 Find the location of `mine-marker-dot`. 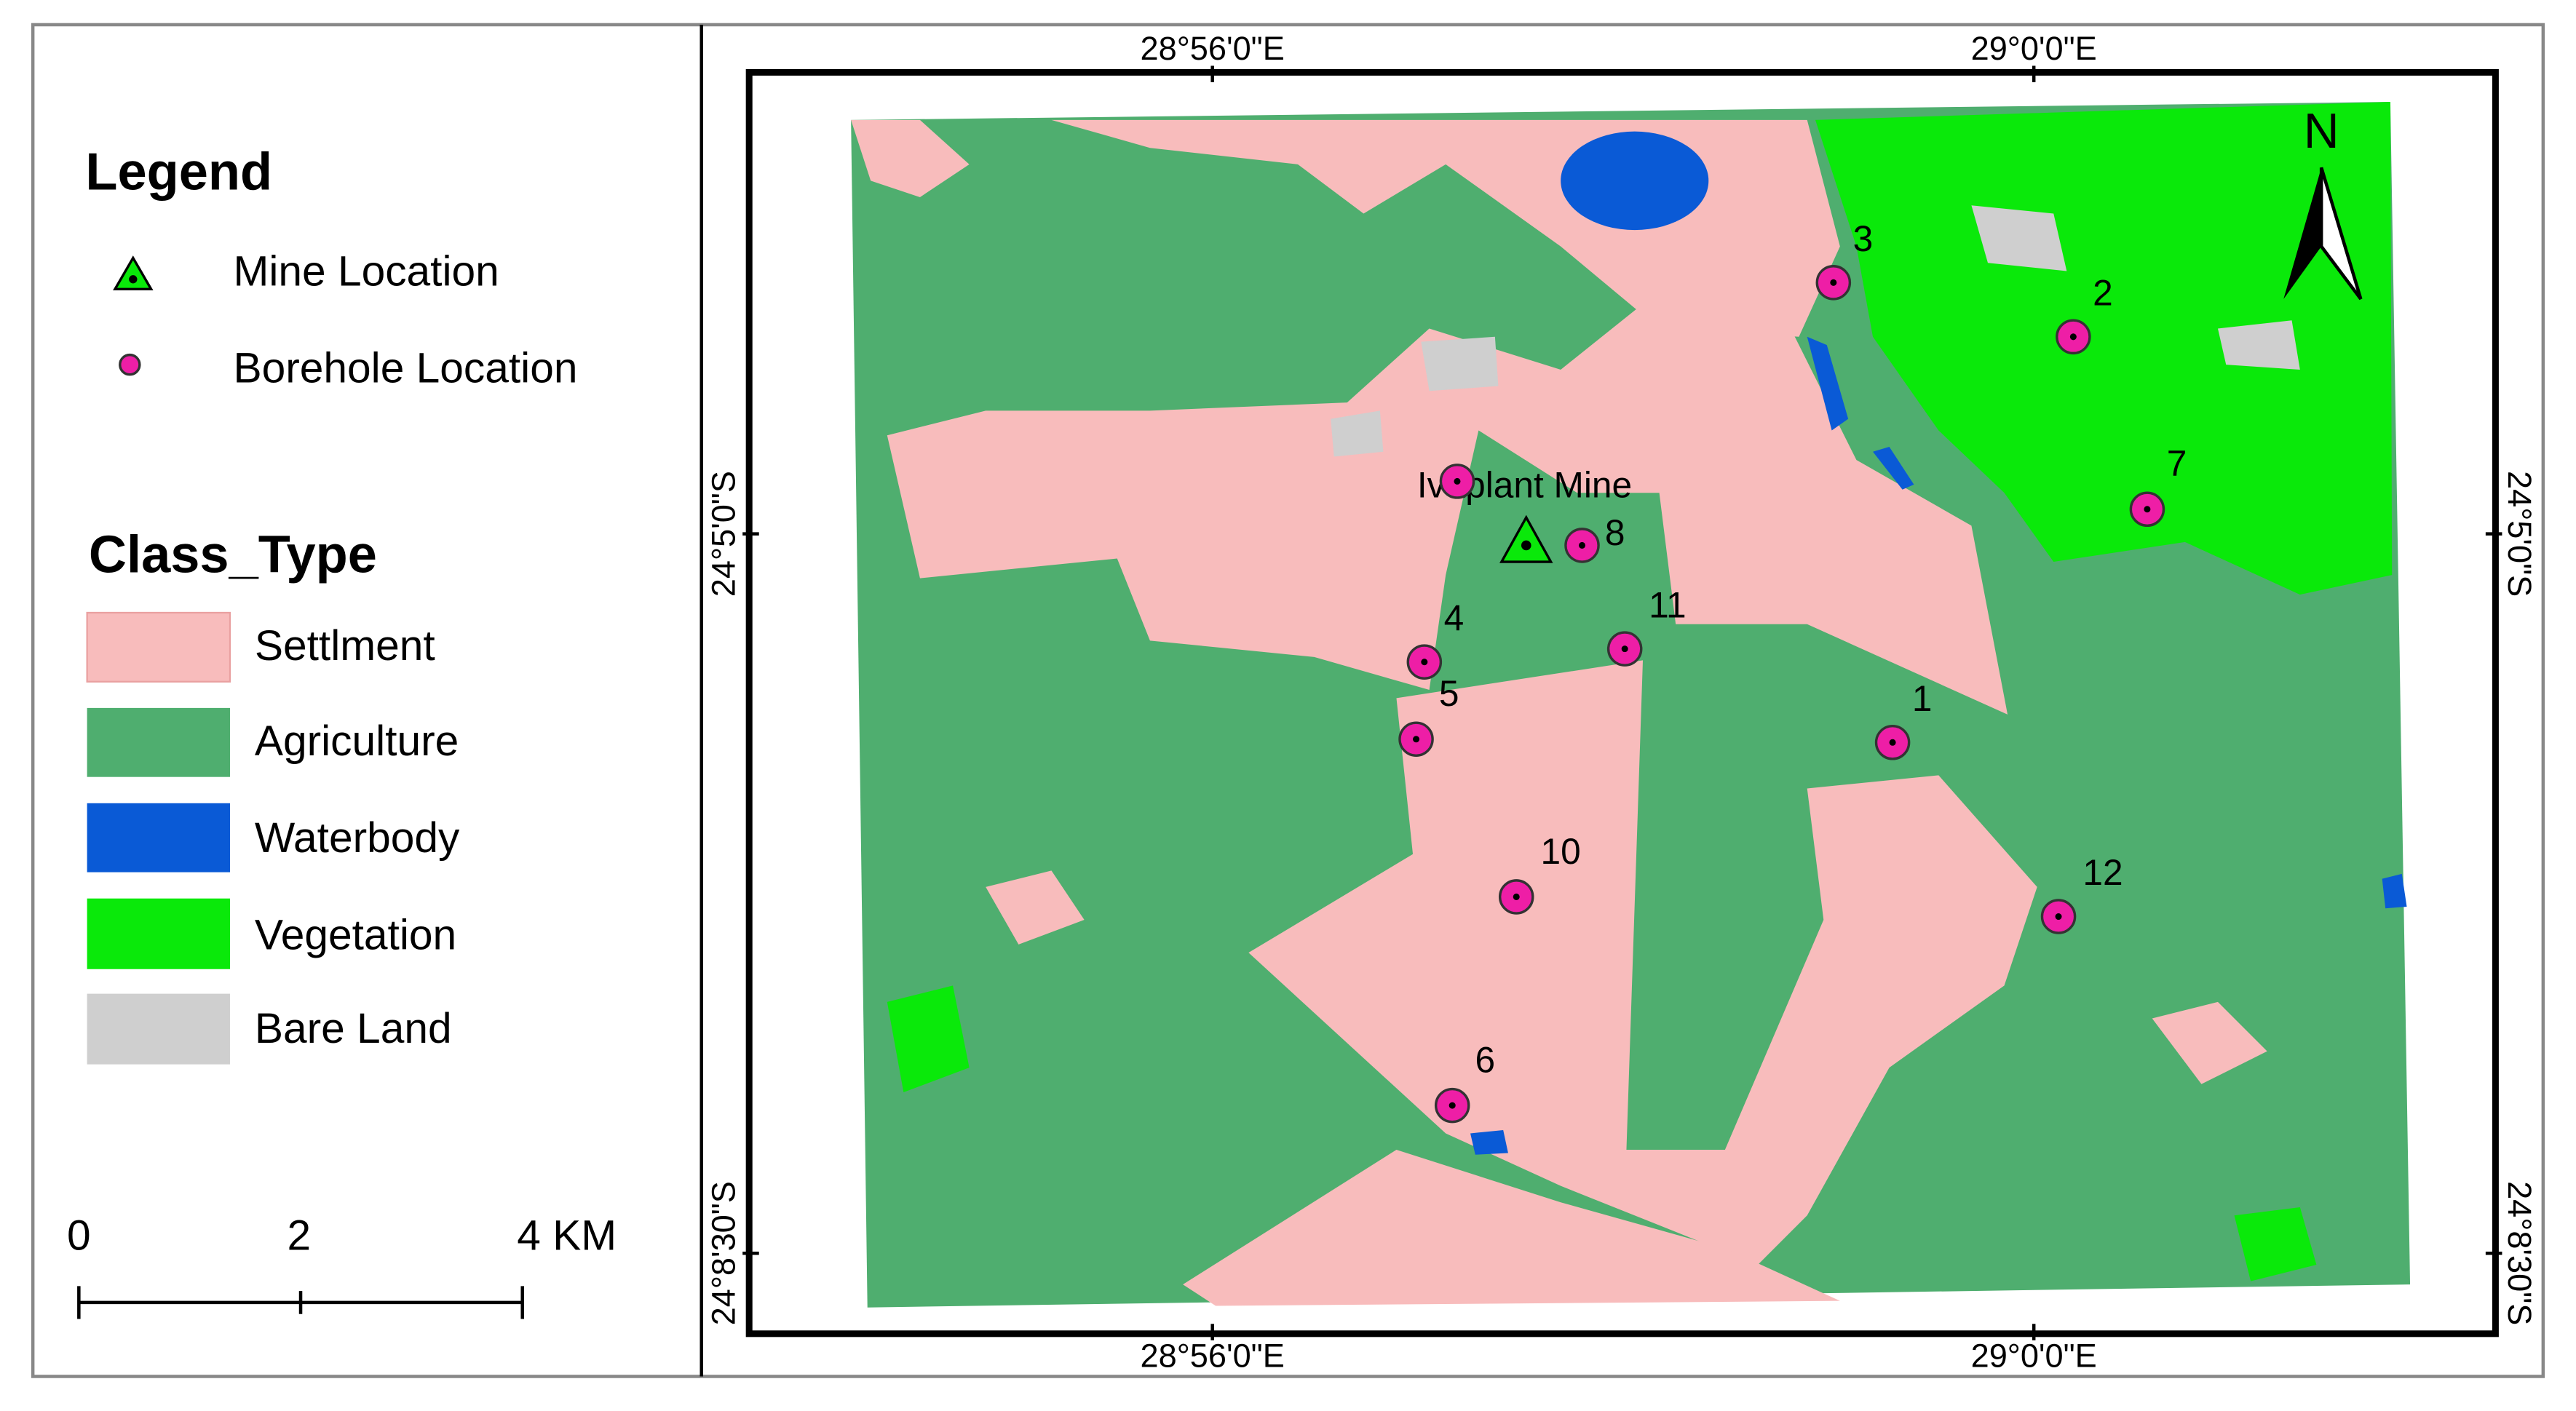

mine-marker-dot is located at coordinates (1526, 545).